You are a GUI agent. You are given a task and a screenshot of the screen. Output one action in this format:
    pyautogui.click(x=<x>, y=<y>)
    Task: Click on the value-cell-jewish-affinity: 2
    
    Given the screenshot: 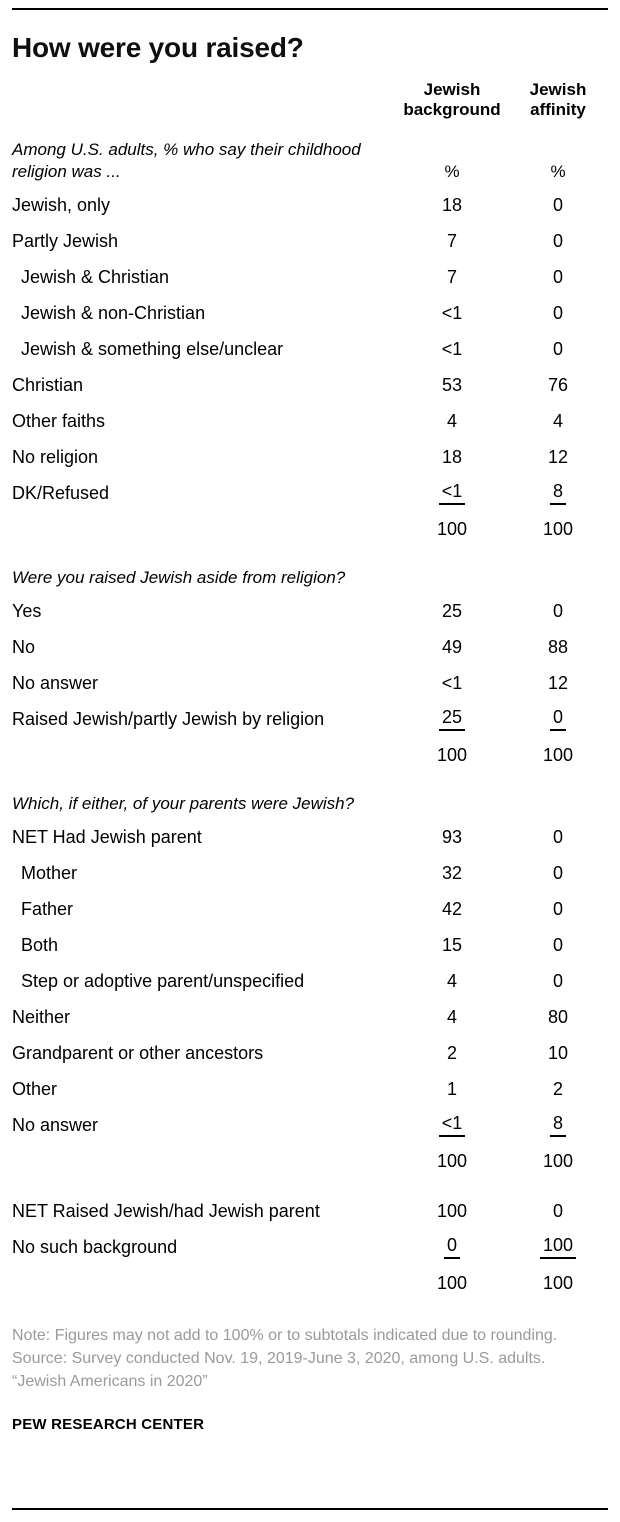 What is the action you would take?
    pyautogui.click(x=557, y=1088)
    